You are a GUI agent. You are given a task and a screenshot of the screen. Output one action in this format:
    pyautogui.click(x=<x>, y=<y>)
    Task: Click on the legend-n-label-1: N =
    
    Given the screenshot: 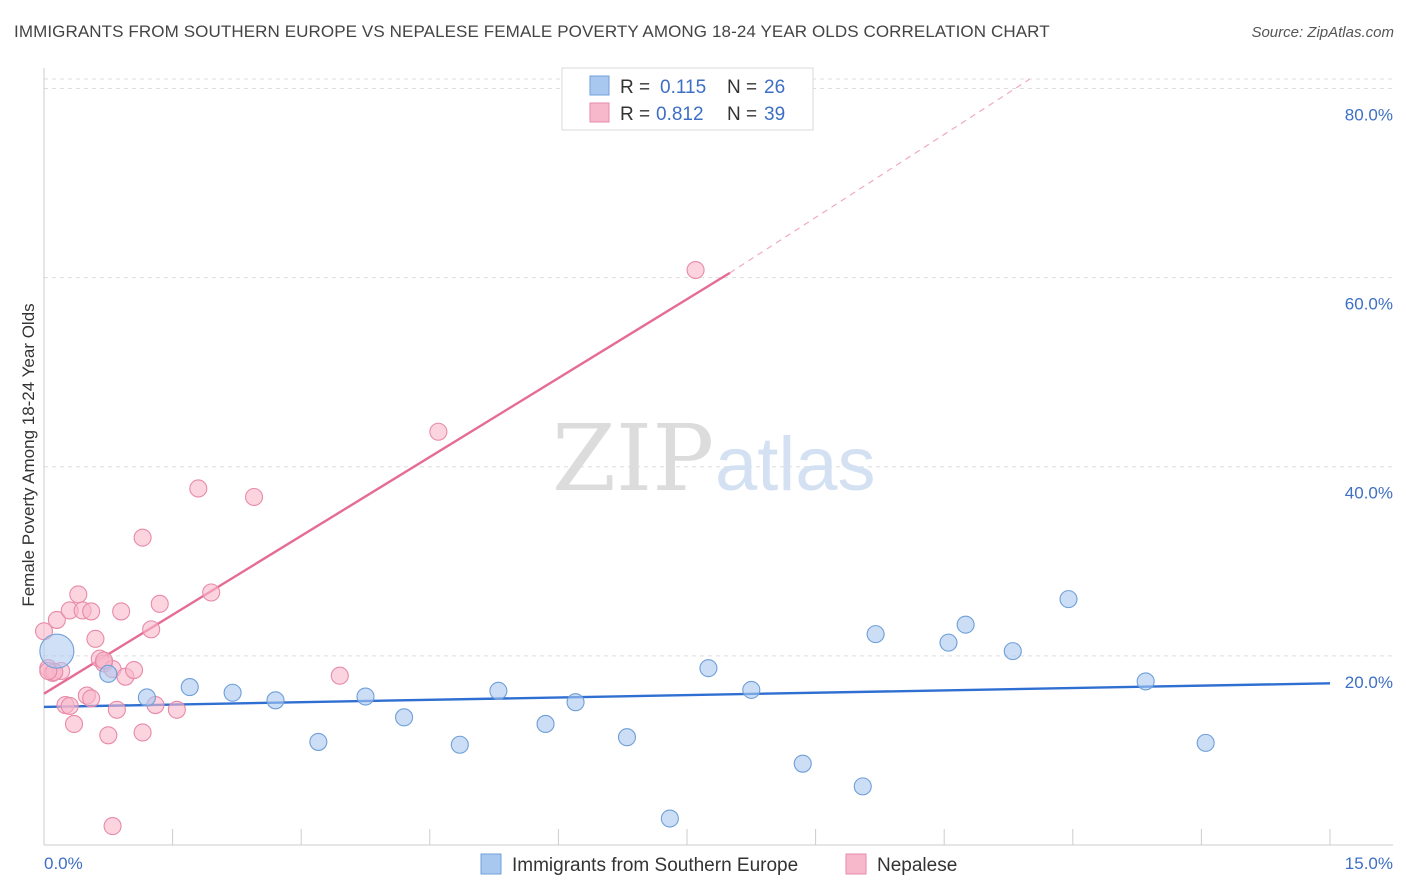 What is the action you would take?
    pyautogui.click(x=742, y=87)
    